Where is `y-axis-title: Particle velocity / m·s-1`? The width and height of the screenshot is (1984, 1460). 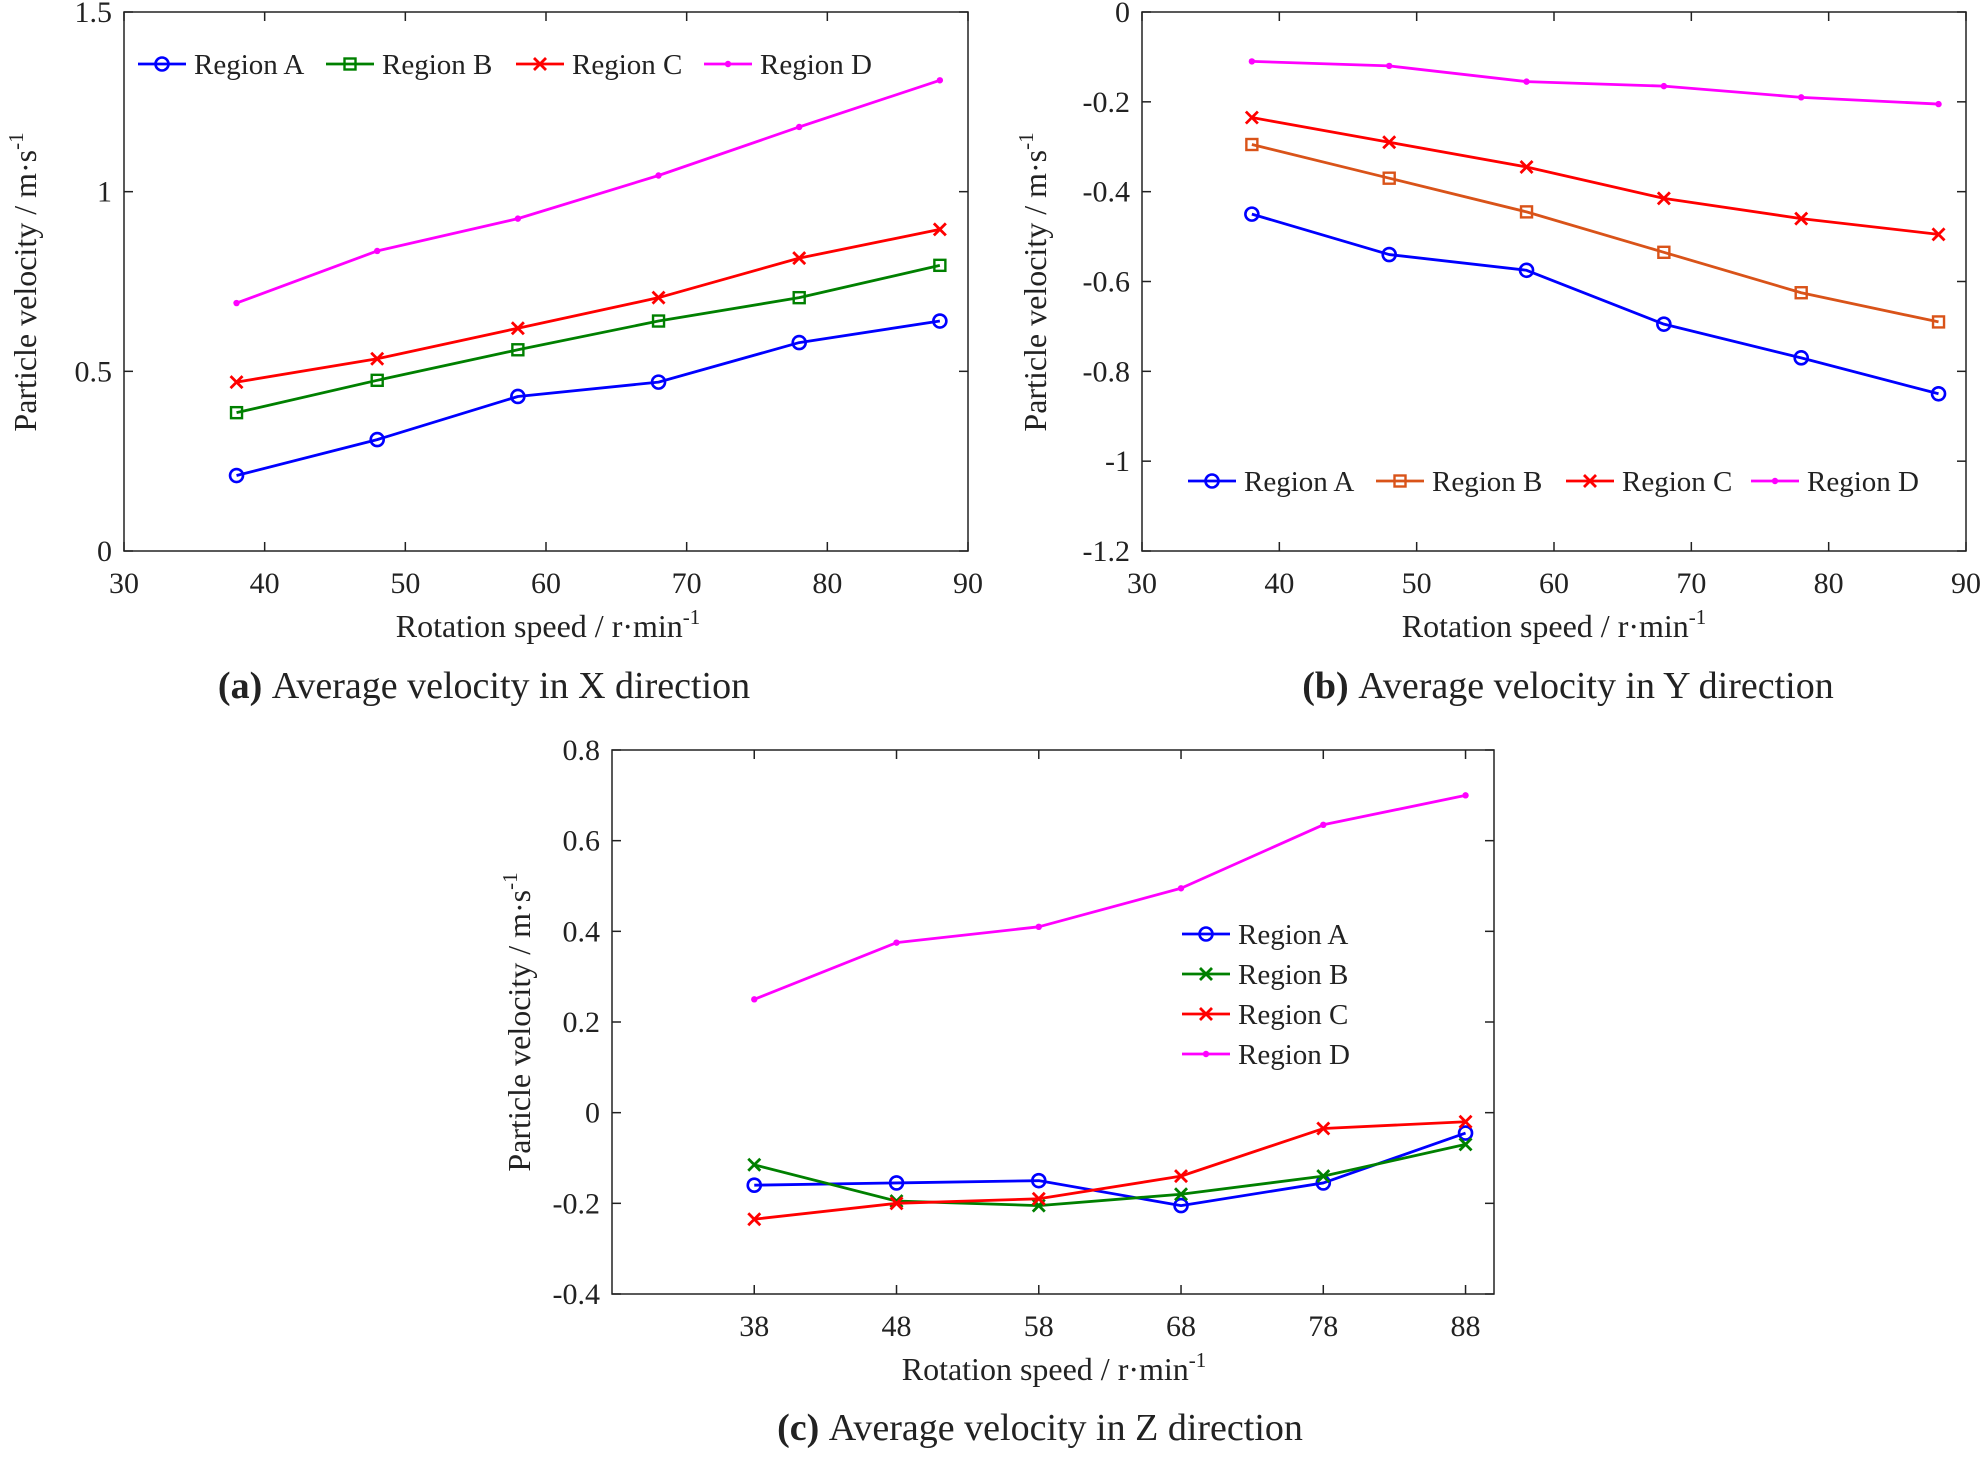 y-axis-title: Particle velocity / m·s-1 is located at coordinates (517, 1021).